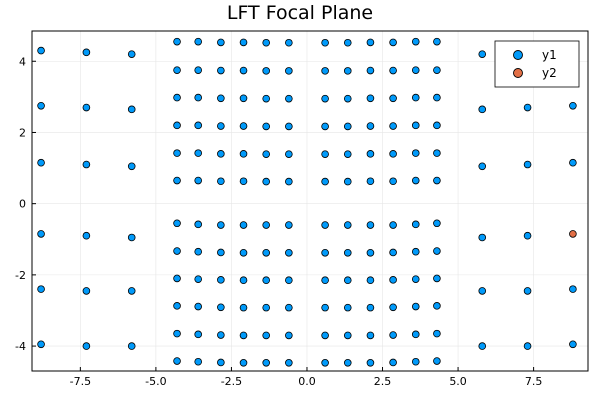 The width and height of the screenshot is (600, 400). I want to click on legend-label-y2: y2, so click(549, 73).